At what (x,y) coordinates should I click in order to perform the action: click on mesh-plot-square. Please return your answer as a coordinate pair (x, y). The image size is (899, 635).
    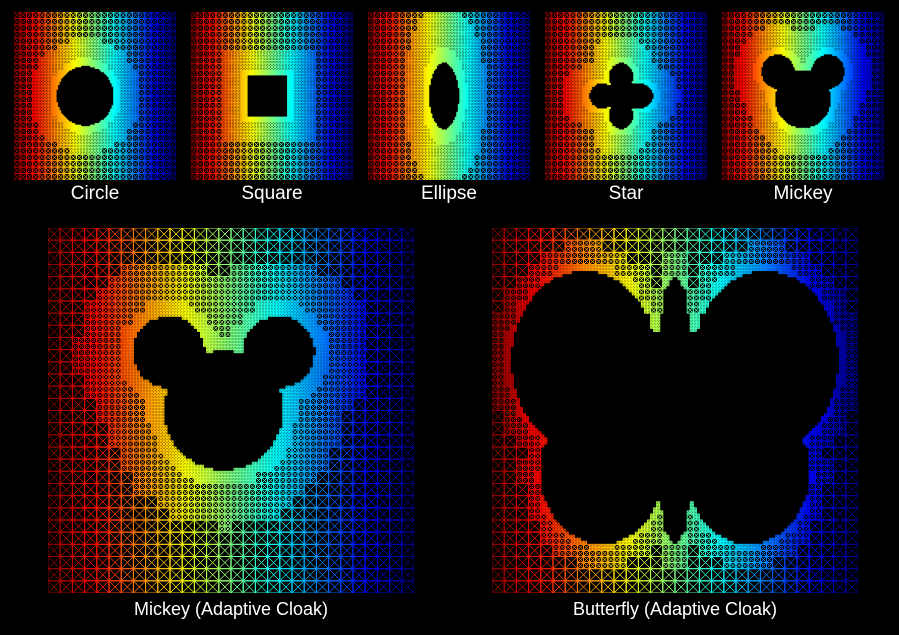
    Looking at the image, I should click on (272, 96).